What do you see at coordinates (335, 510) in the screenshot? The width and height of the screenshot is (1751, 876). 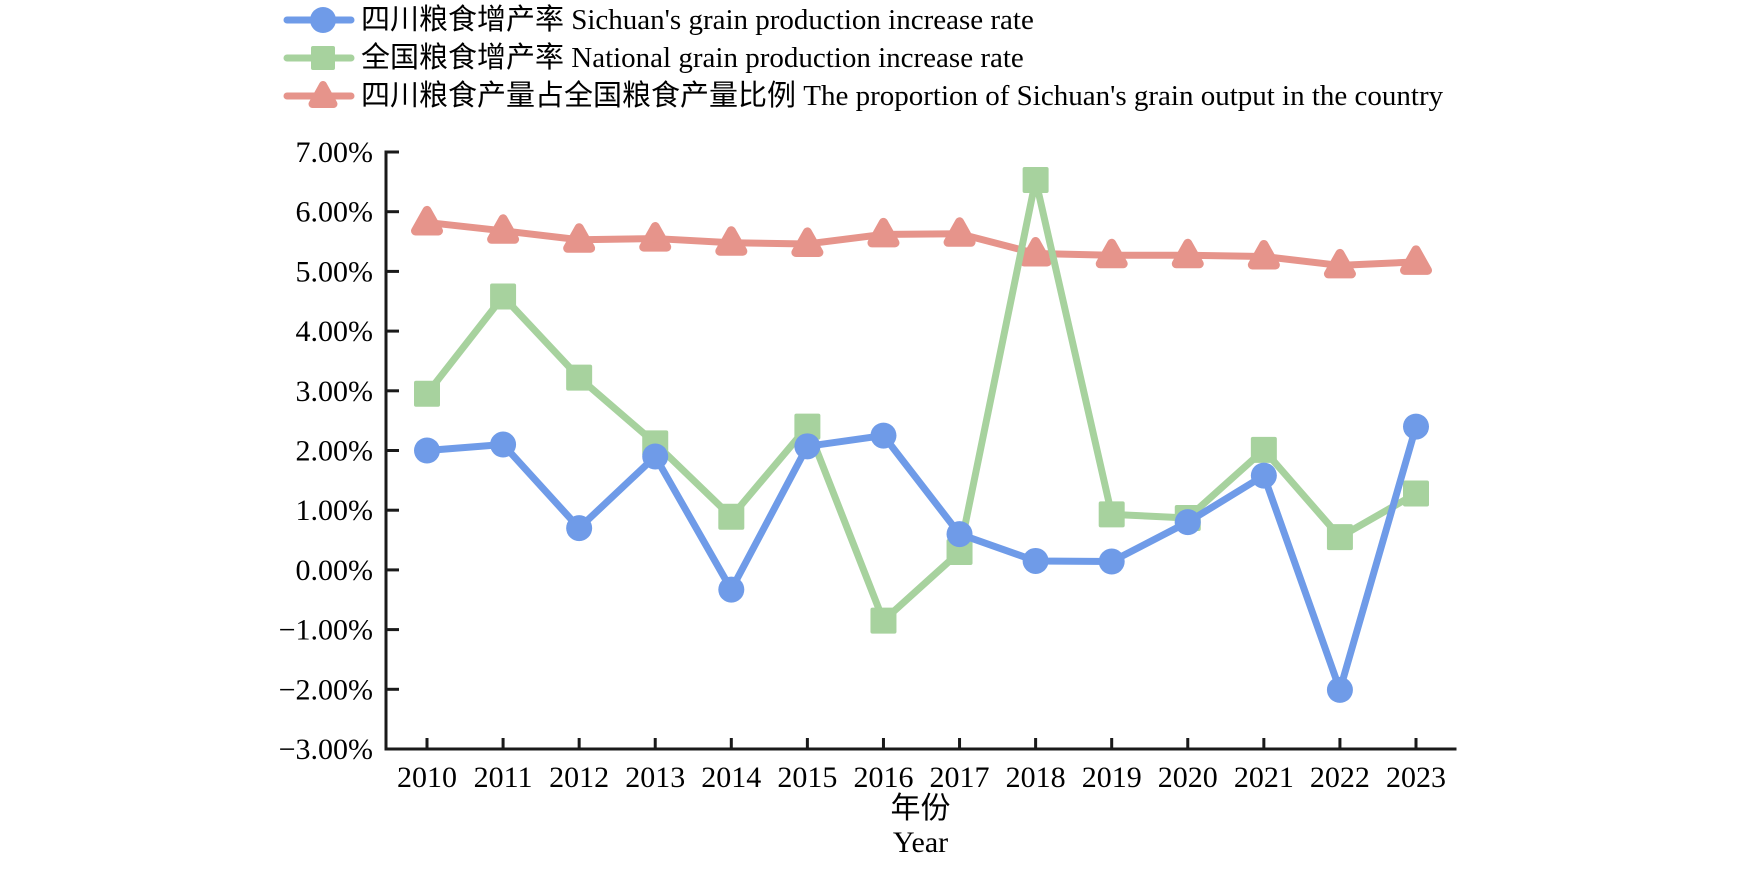 I see `y-tick-label: 1.00%` at bounding box center [335, 510].